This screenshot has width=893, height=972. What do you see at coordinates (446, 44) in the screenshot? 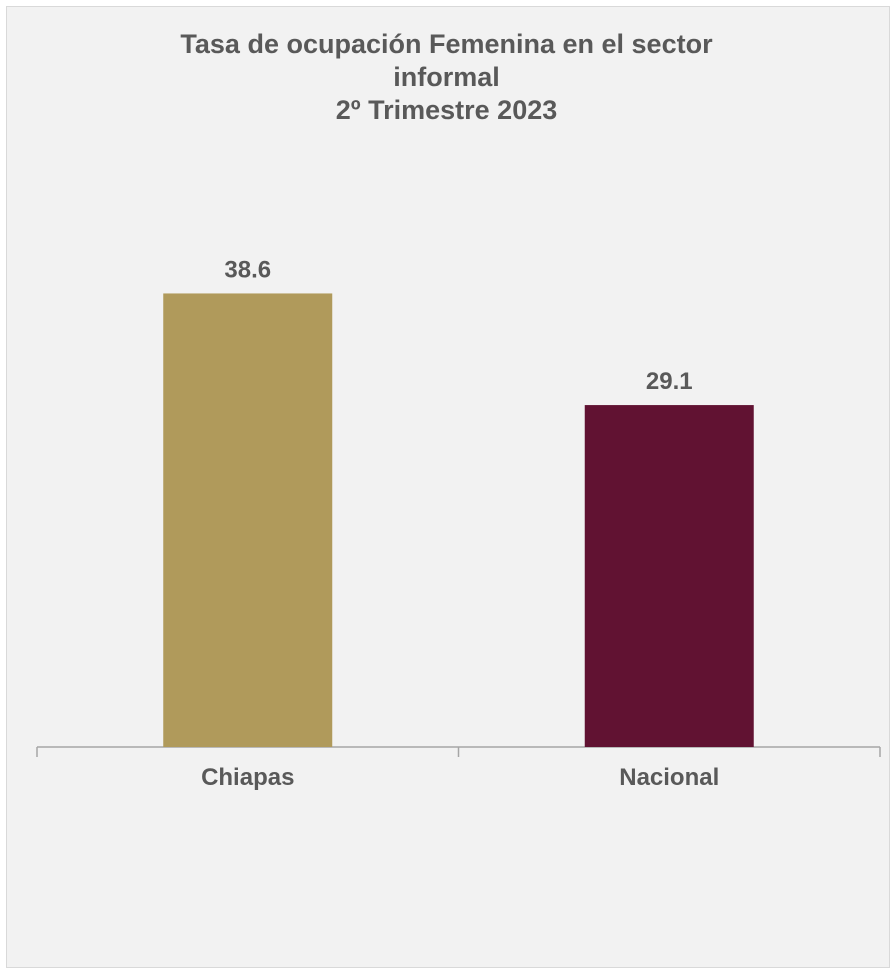
I see `chart-title-line-1: Tasa de ocupación Femenina en el sector` at bounding box center [446, 44].